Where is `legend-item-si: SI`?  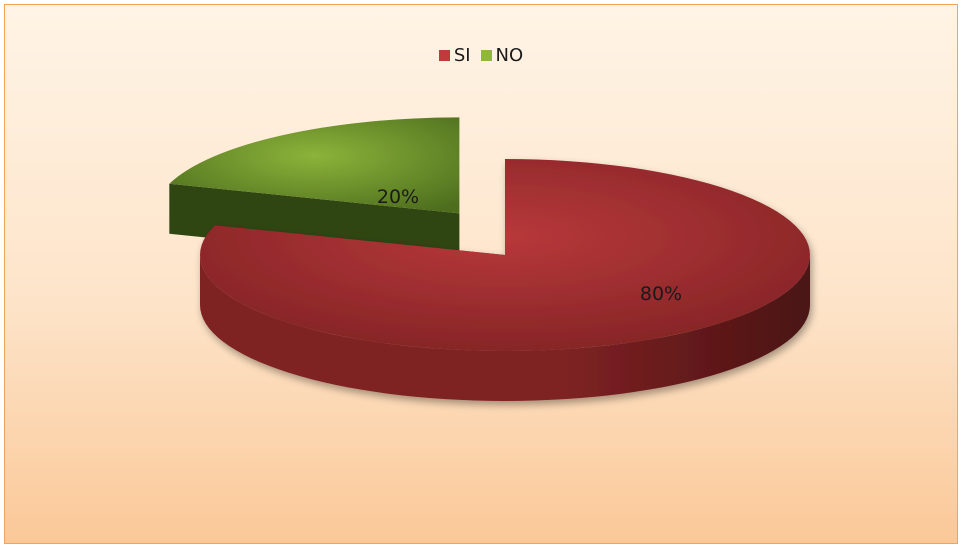
legend-item-si: SI is located at coordinates (454, 55).